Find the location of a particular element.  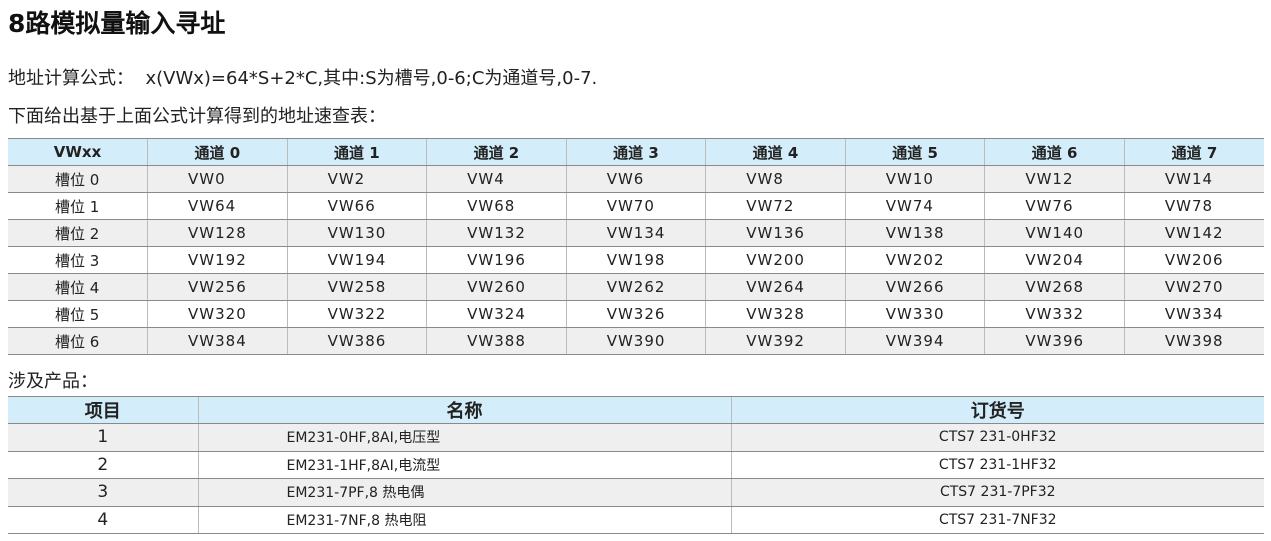

table-cell: VW264 is located at coordinates (775, 287).